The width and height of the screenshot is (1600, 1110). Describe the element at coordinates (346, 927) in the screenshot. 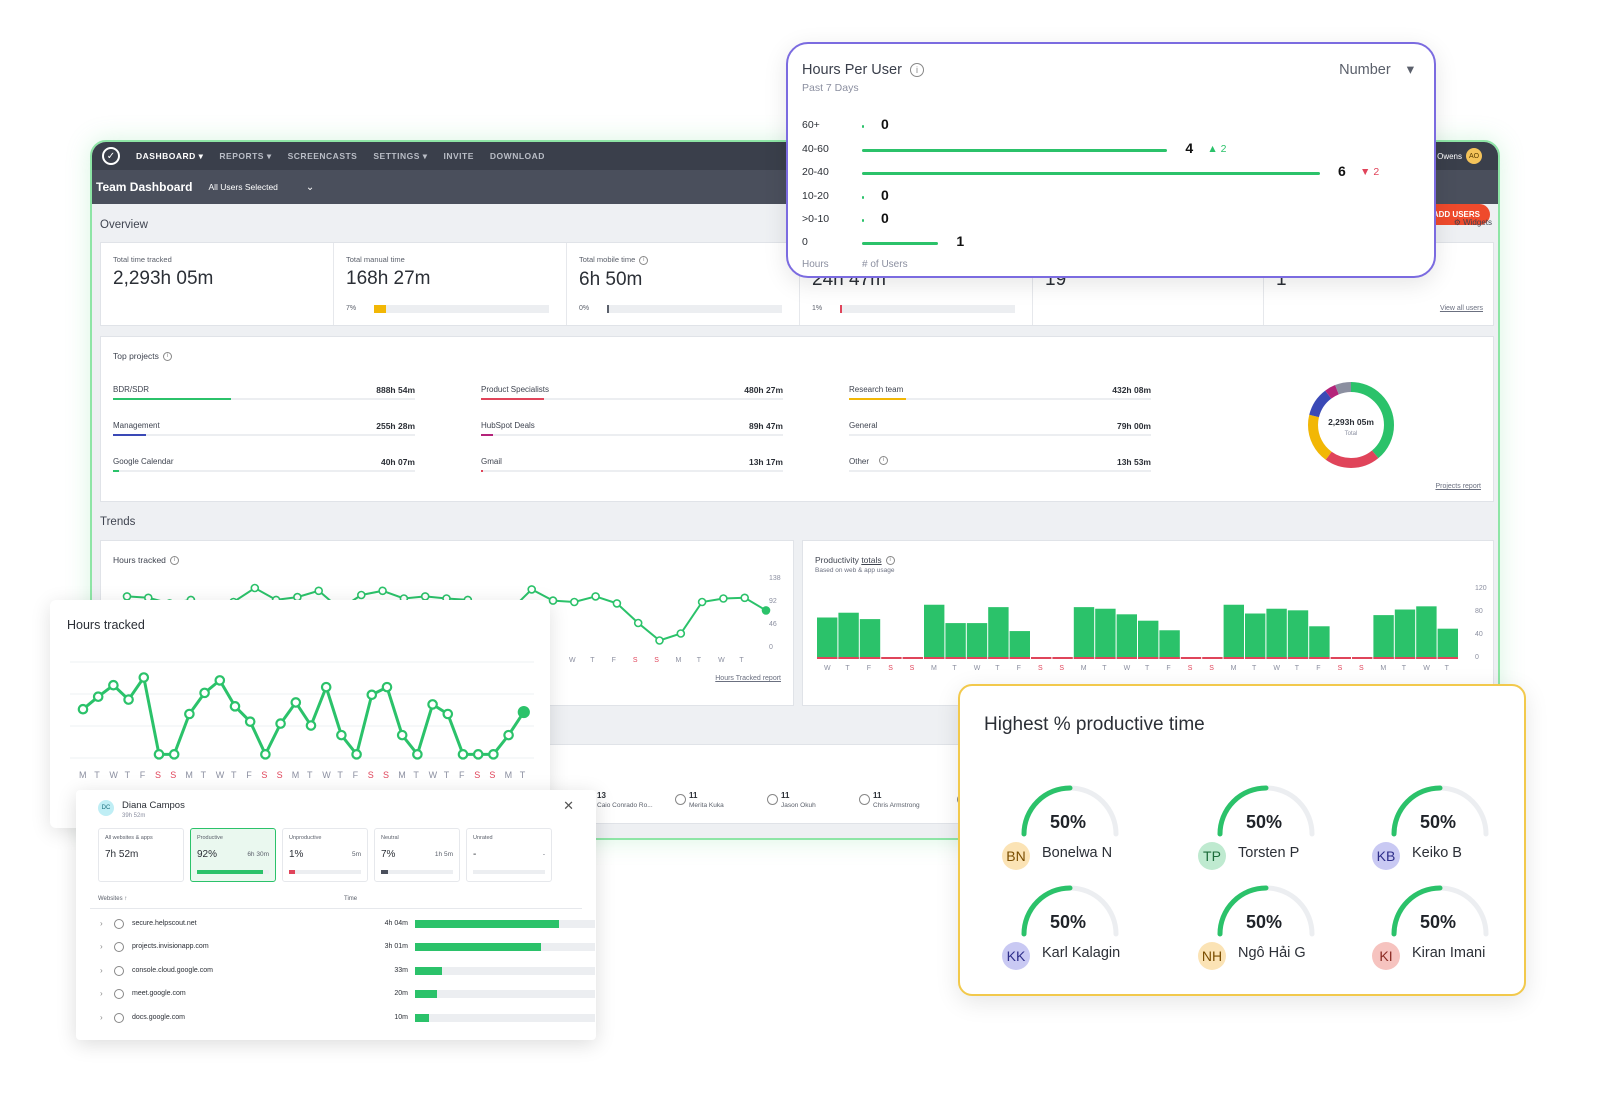

I see `website-row: › secure.helpscout.net 4h 04m` at that location.